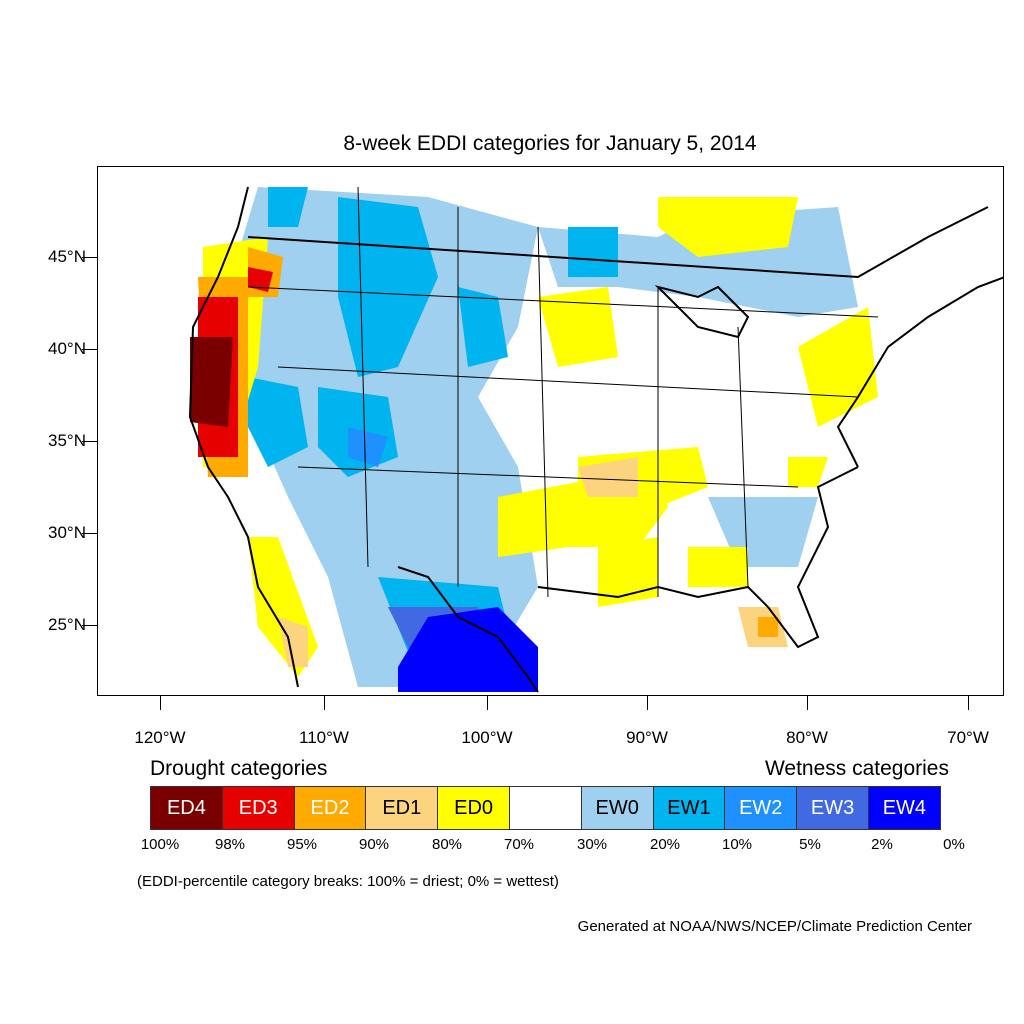 The image size is (1024, 1024). I want to click on percent-break: 30%, so click(592, 844).